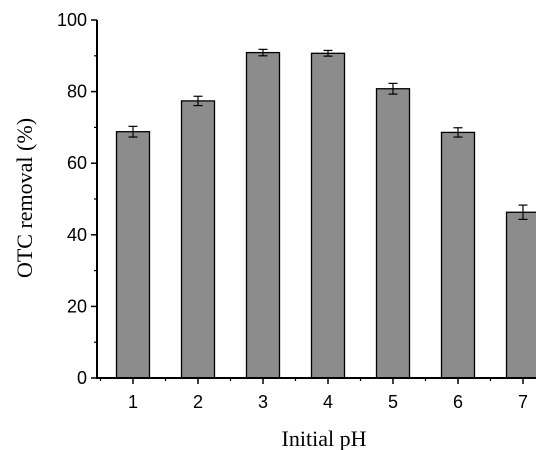 The width and height of the screenshot is (536, 450). I want to click on x-tick-label: 2, so click(198, 402).